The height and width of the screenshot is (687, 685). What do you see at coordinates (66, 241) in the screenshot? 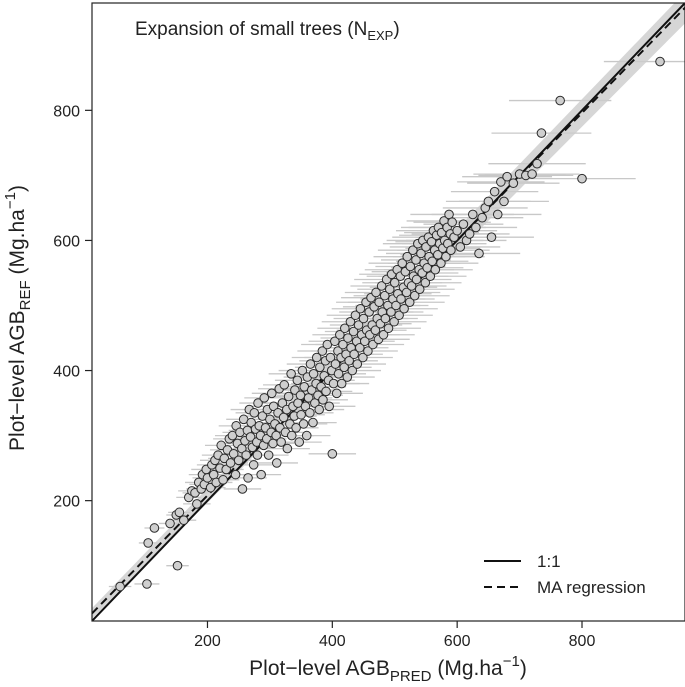
I see `y-tick-label-600: 600` at bounding box center [66, 241].